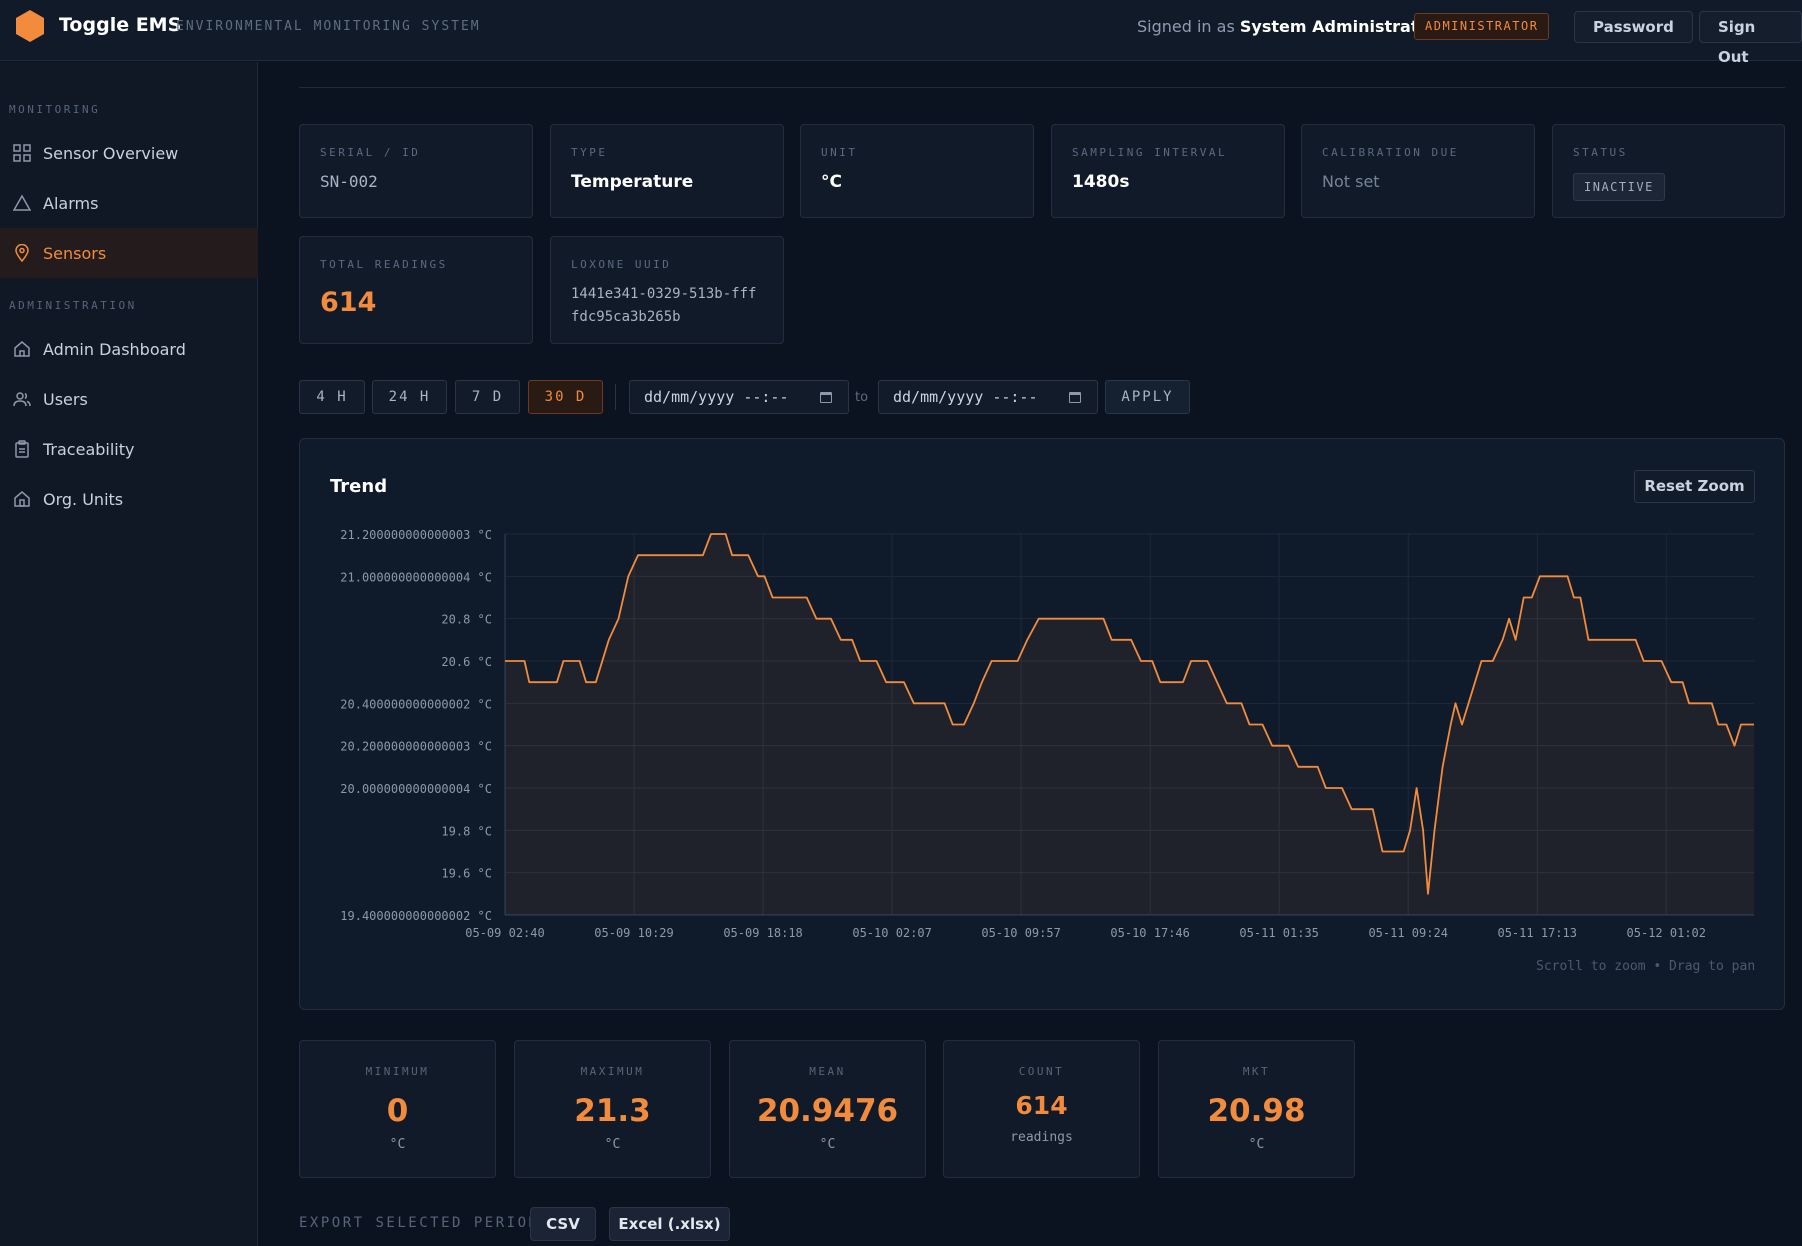 The width and height of the screenshot is (1802, 1246). What do you see at coordinates (664, 294) in the screenshot?
I see `uuid-line: 1441e341-0329-513b-fff` at bounding box center [664, 294].